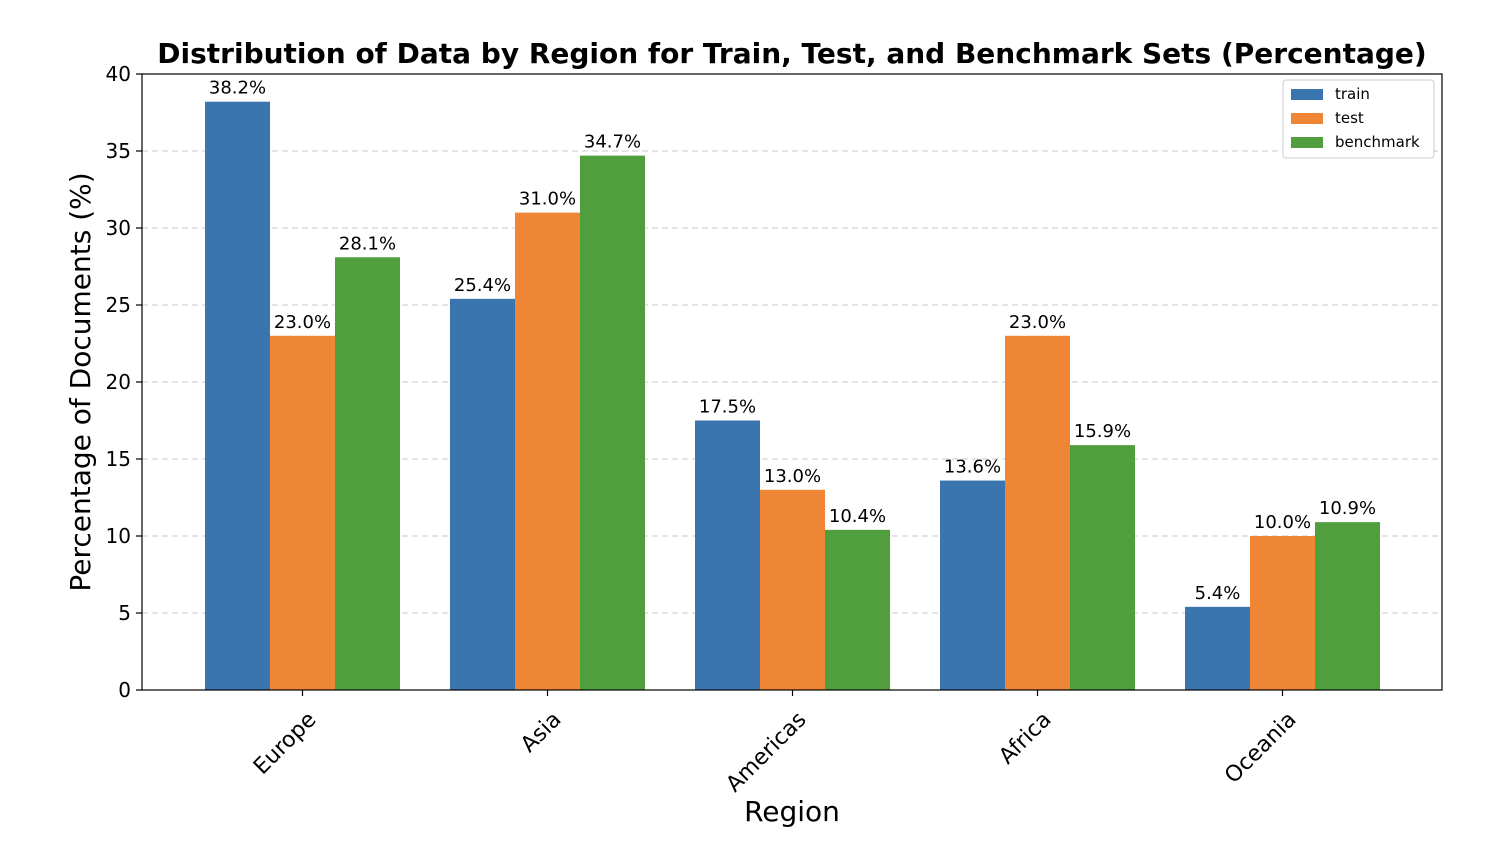  I want to click on y-tick-label: 30, so click(118, 228).